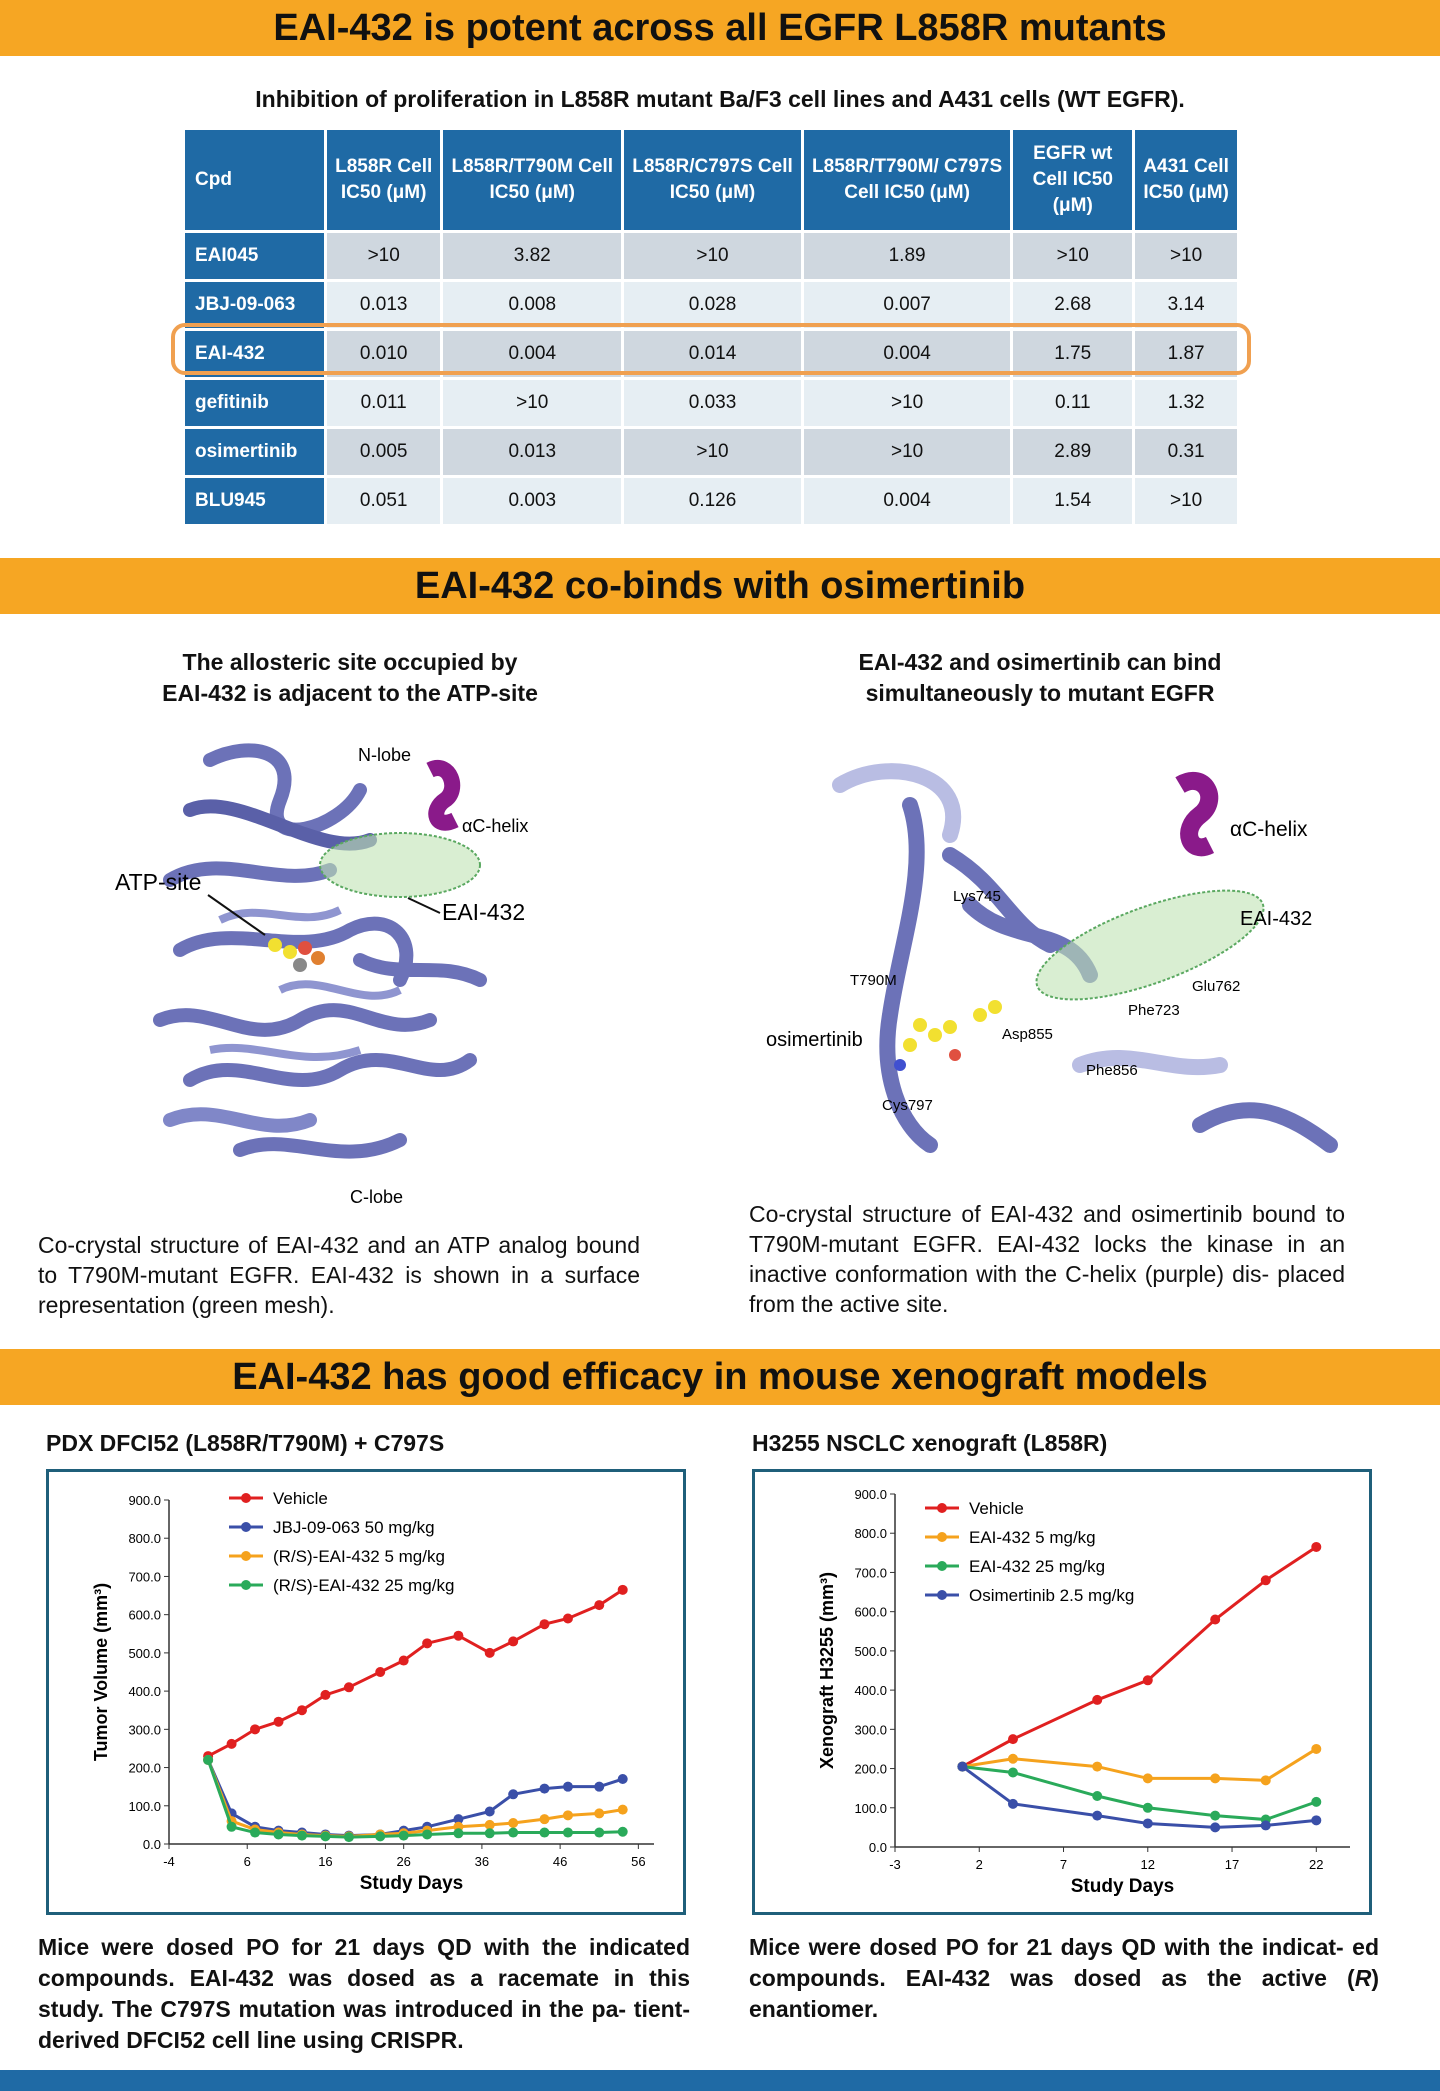 Image resolution: width=1440 pixels, height=2091 pixels. I want to click on label-t790m: T790M, so click(873, 980).